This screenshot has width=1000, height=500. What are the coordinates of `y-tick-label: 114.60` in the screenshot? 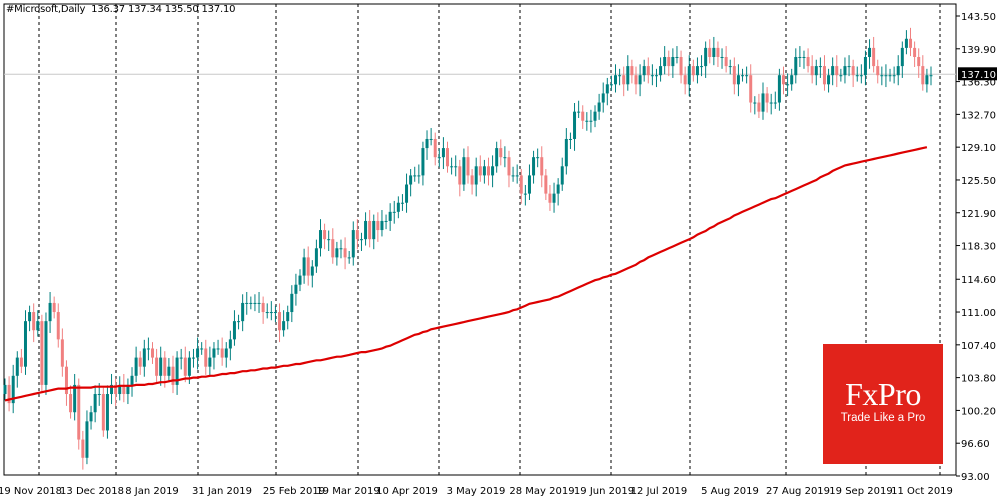 It's located at (978, 280).